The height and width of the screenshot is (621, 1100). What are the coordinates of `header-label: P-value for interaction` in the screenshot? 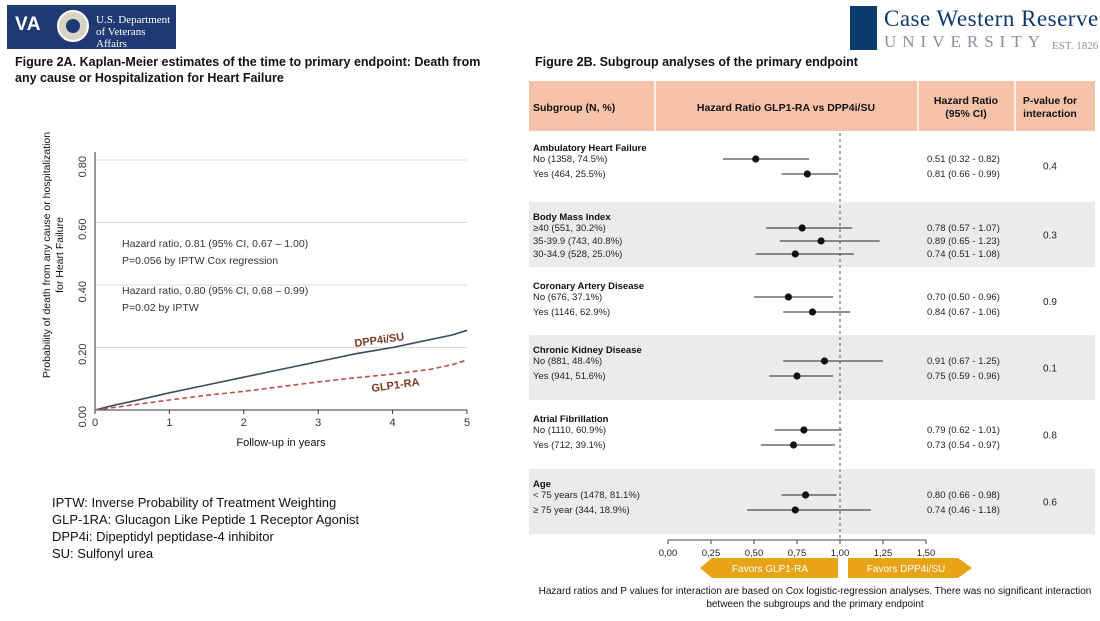 It's located at (1050, 107).